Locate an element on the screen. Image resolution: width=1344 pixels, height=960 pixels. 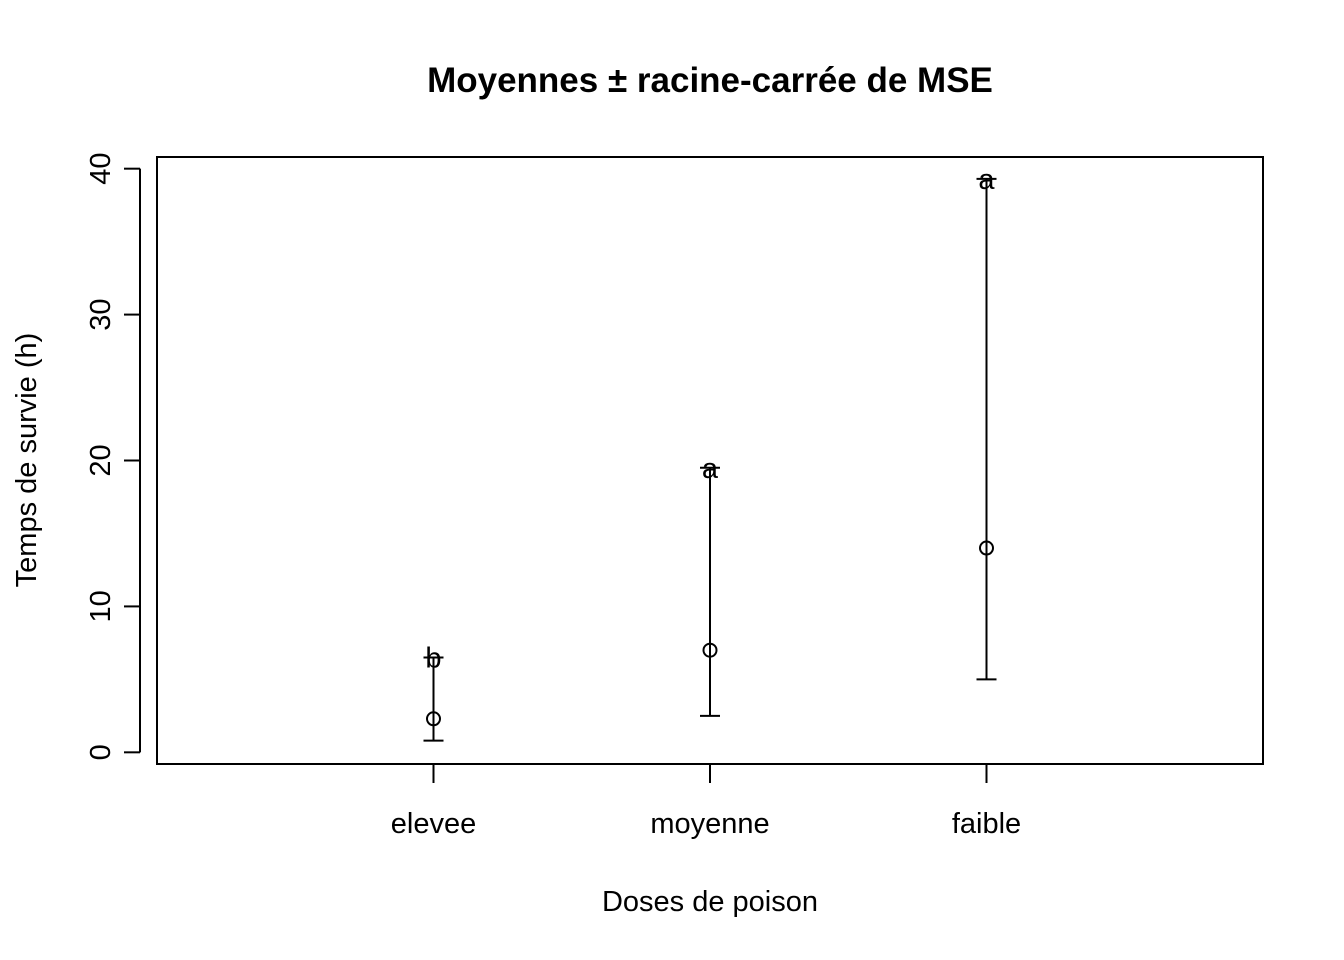
x-axis: elevee moyenne faible is located at coordinates (706, 802).